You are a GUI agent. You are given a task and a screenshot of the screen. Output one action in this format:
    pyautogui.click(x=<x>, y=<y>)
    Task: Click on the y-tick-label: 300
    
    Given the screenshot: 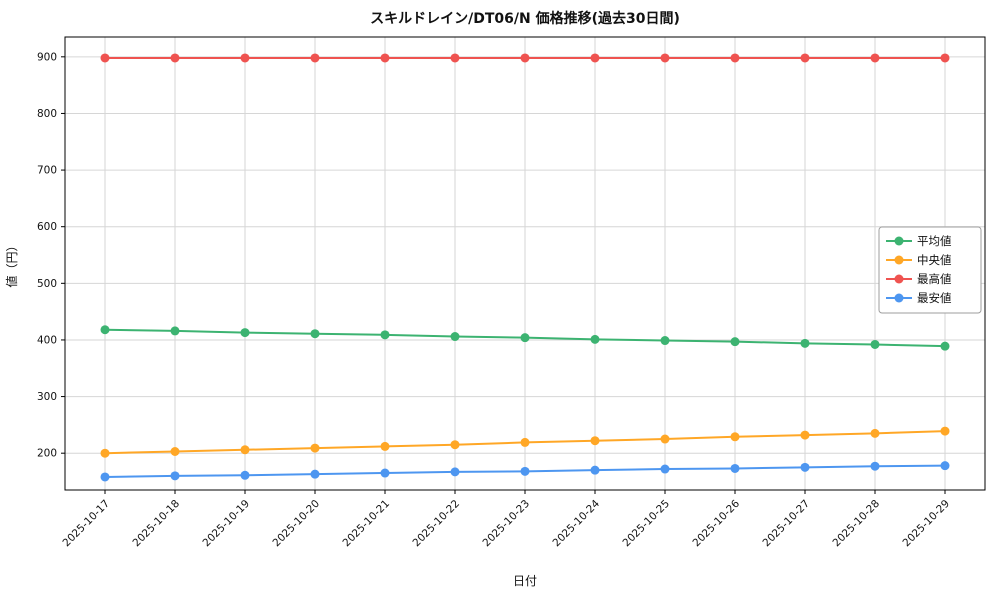 What is the action you would take?
    pyautogui.click(x=47, y=397)
    